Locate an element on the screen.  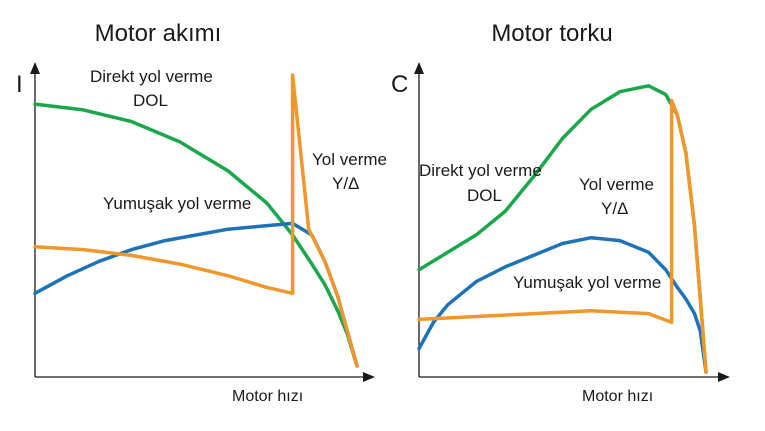
panel1-annotation-dol-line1: Direkt yol verme is located at coordinates (151, 76).